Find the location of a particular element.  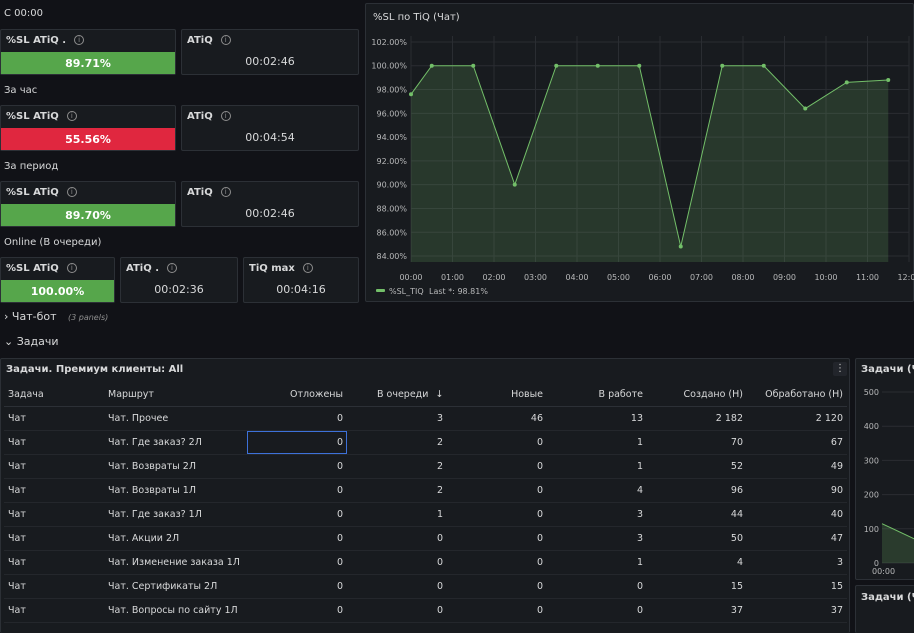

stat-panel-since-sl: %SL ATiQ . i 89.71% is located at coordinates (88, 52).